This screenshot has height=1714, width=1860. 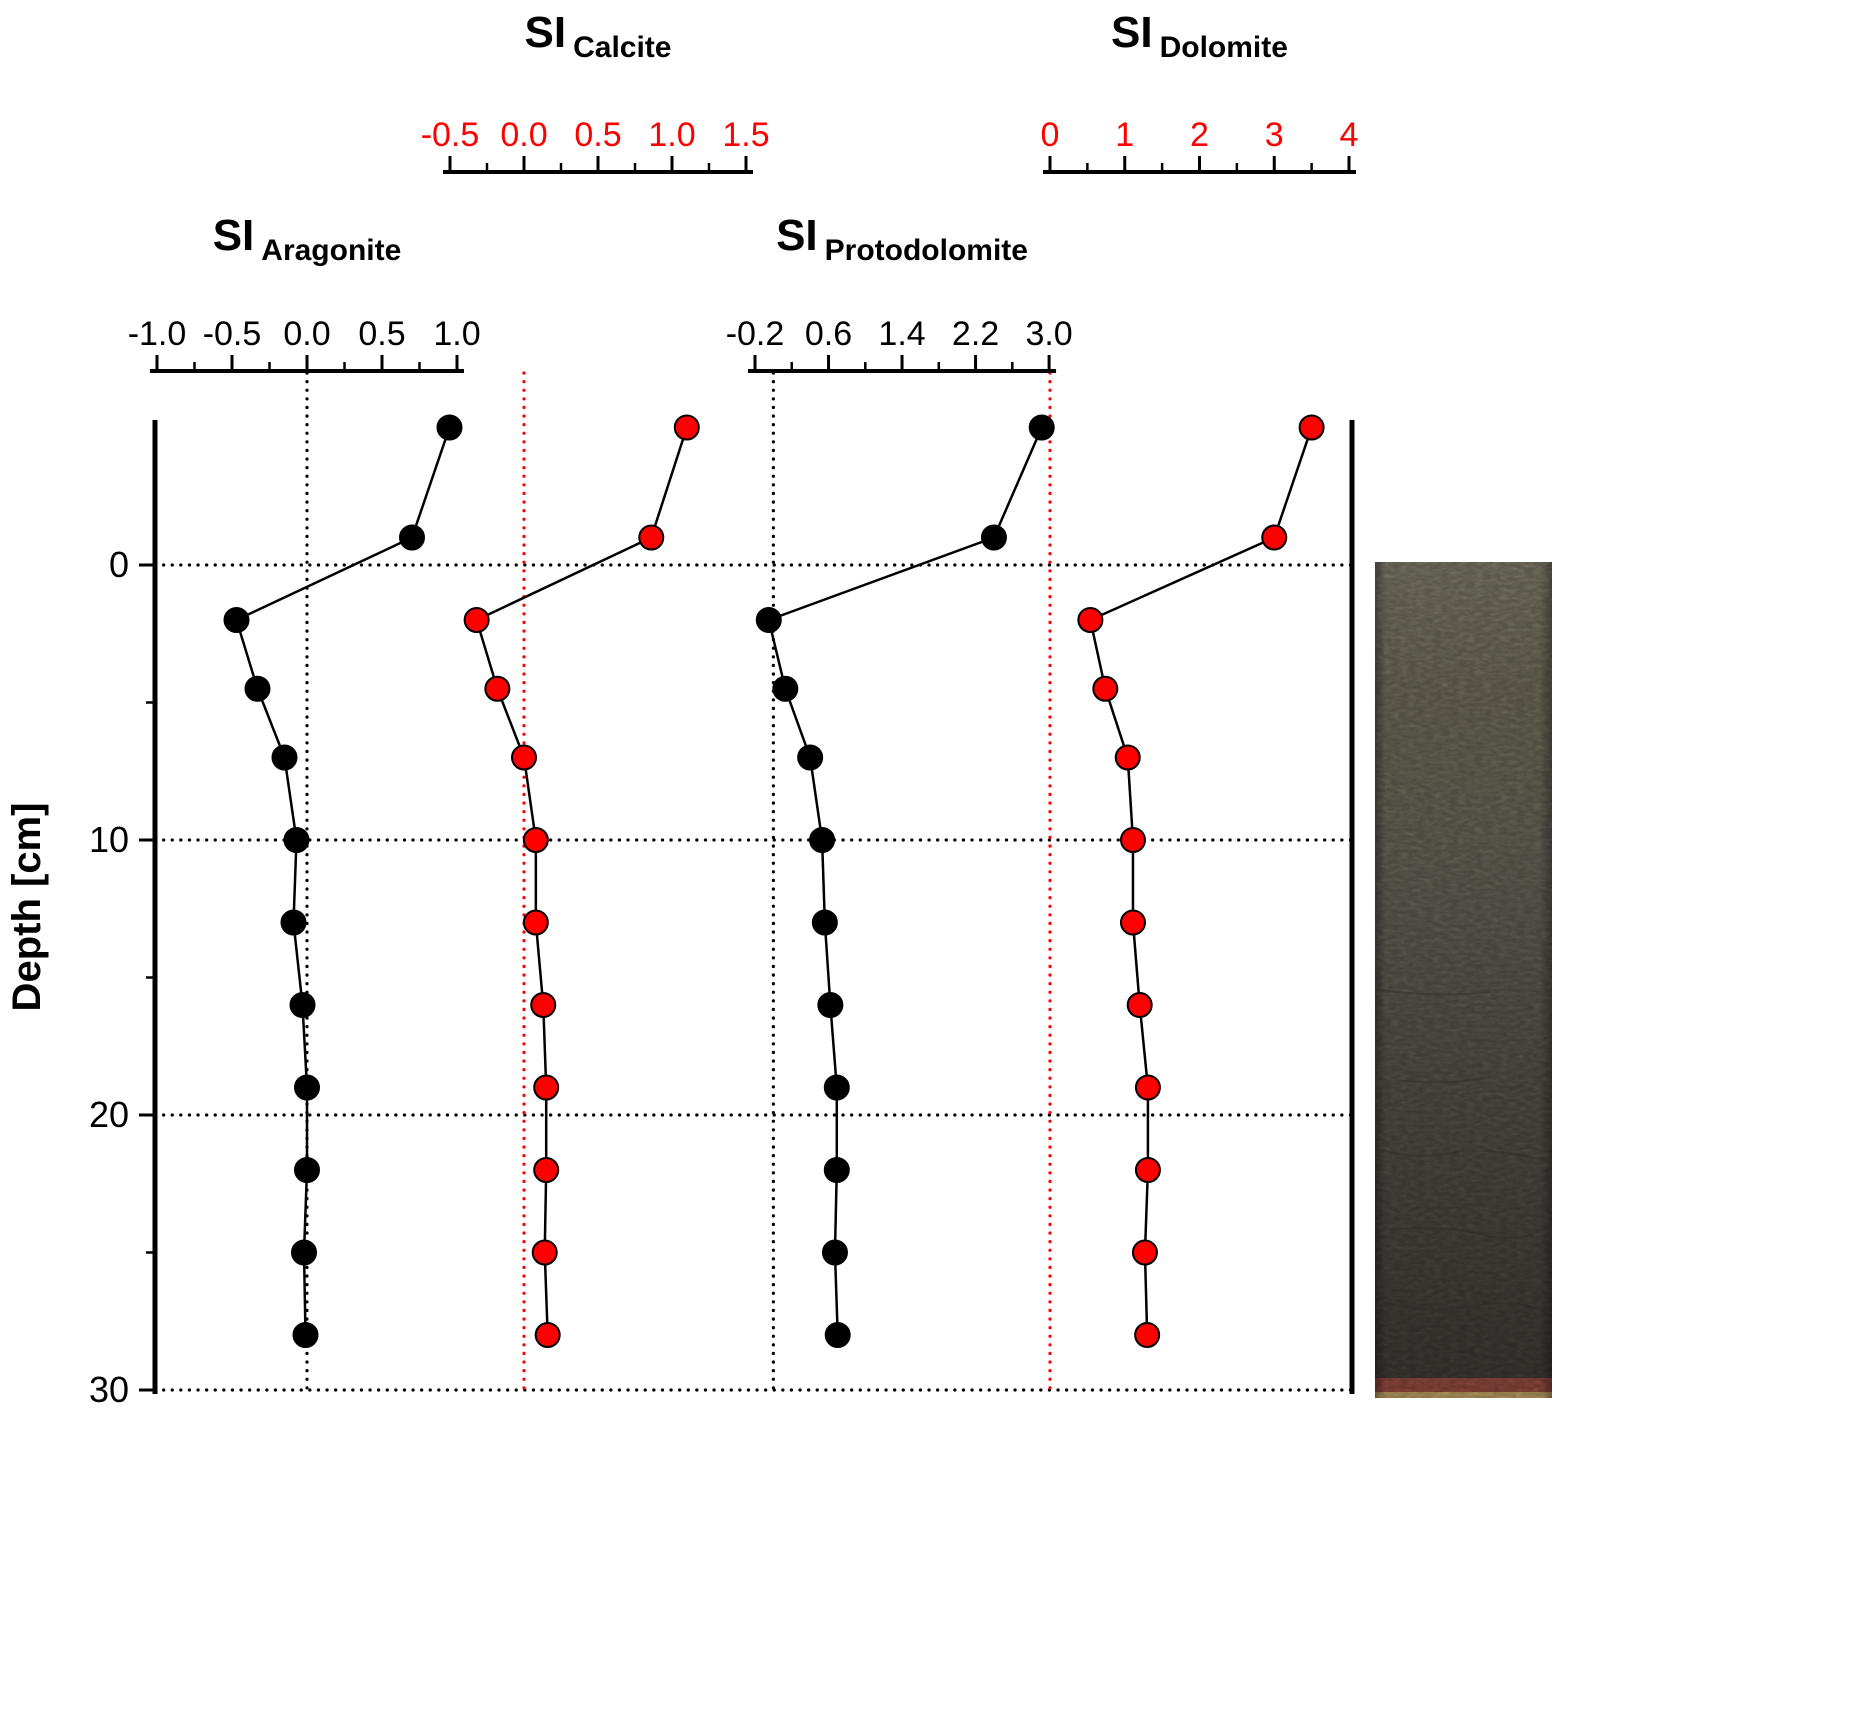 I want to click on series-protodolomite, so click(x=905, y=881).